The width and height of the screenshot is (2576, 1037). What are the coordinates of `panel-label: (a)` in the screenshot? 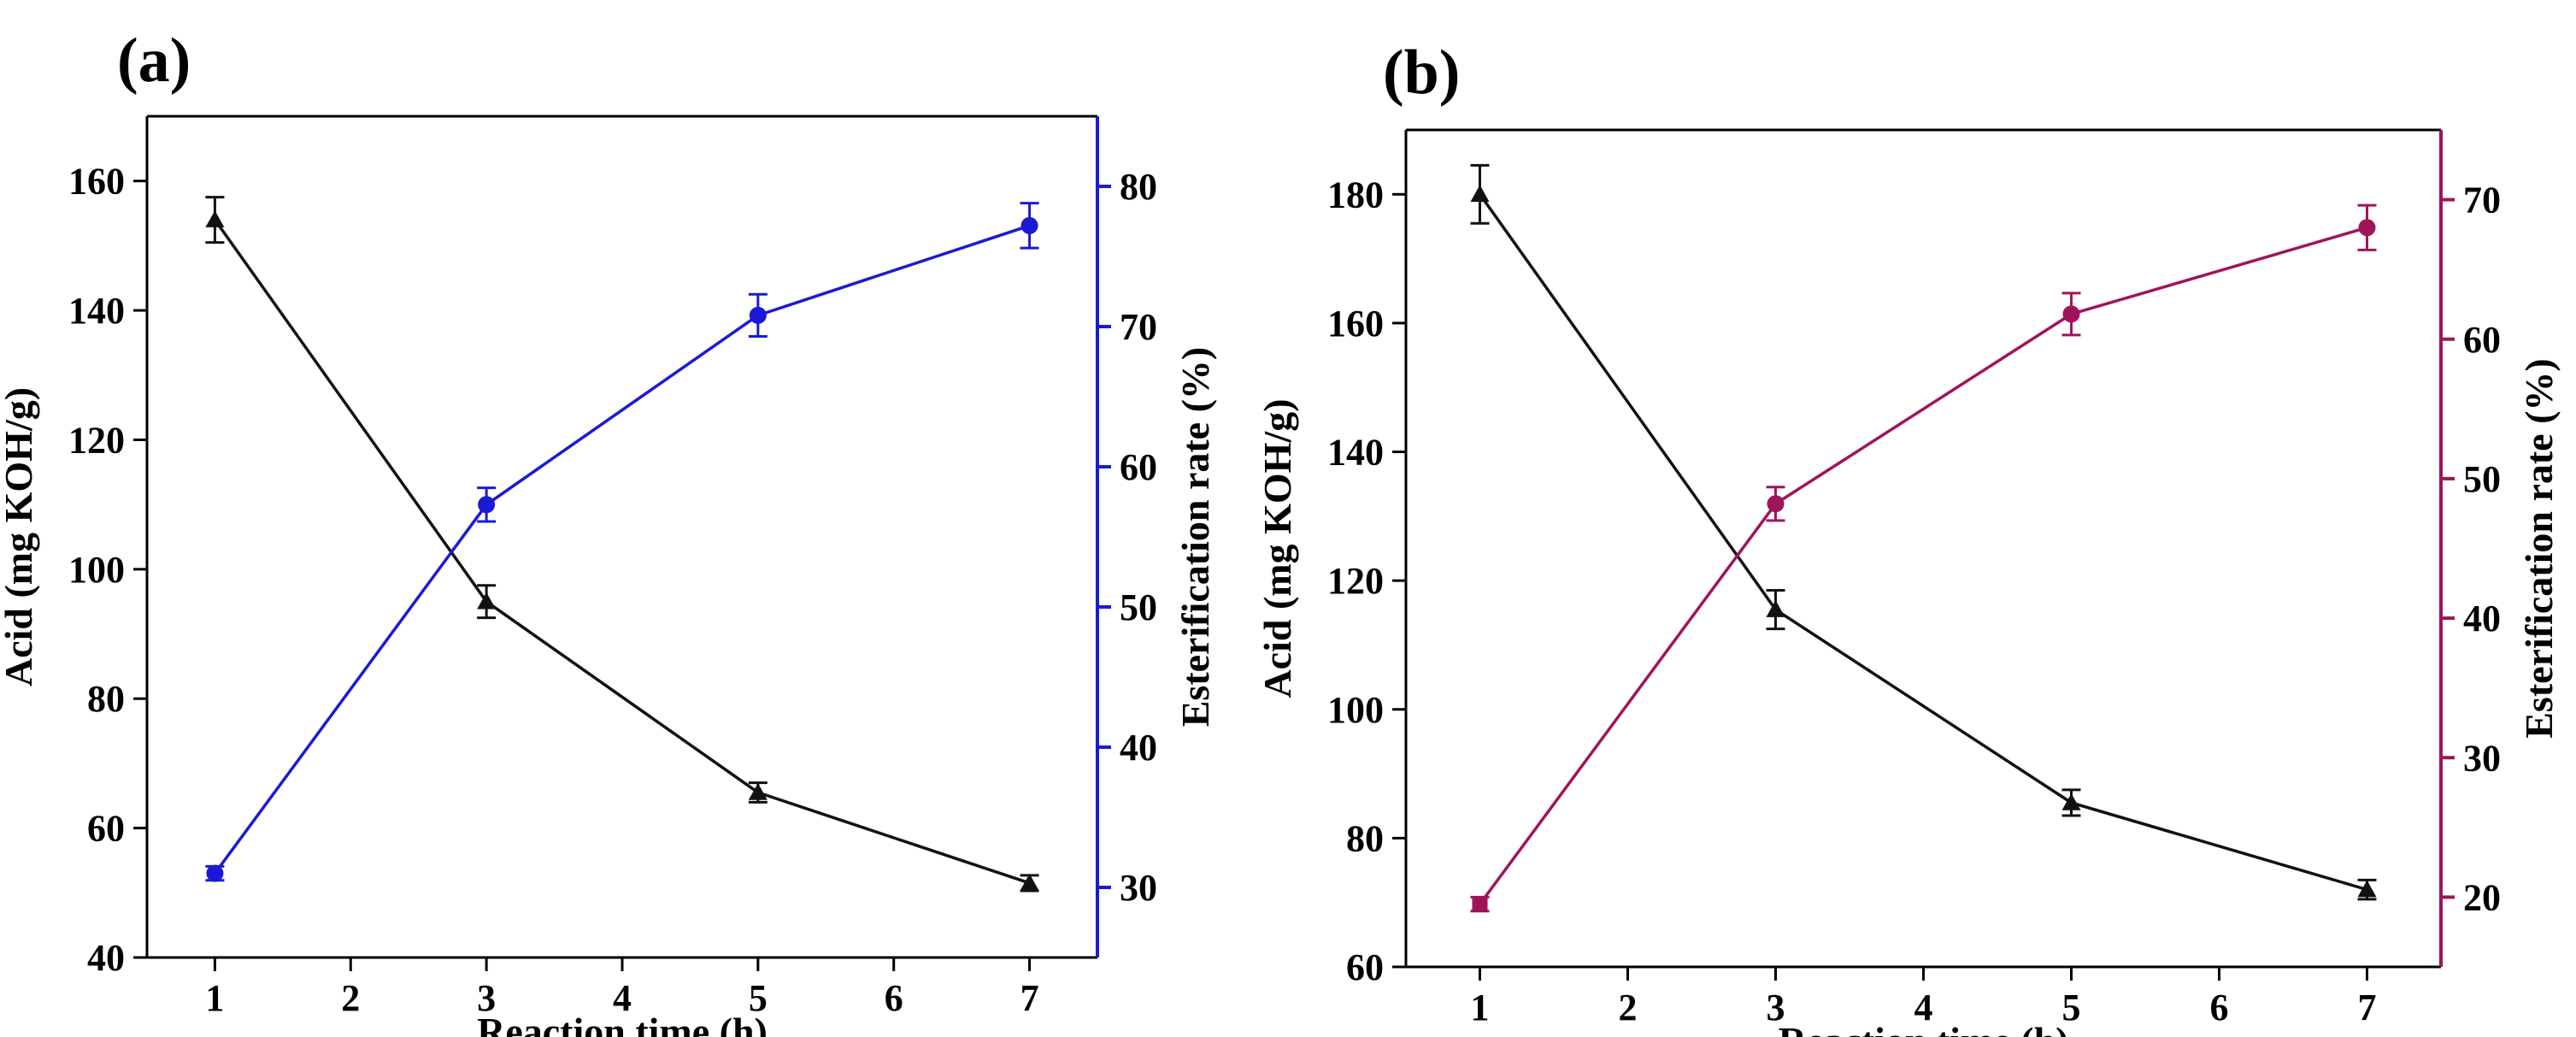 It's located at (154, 61).